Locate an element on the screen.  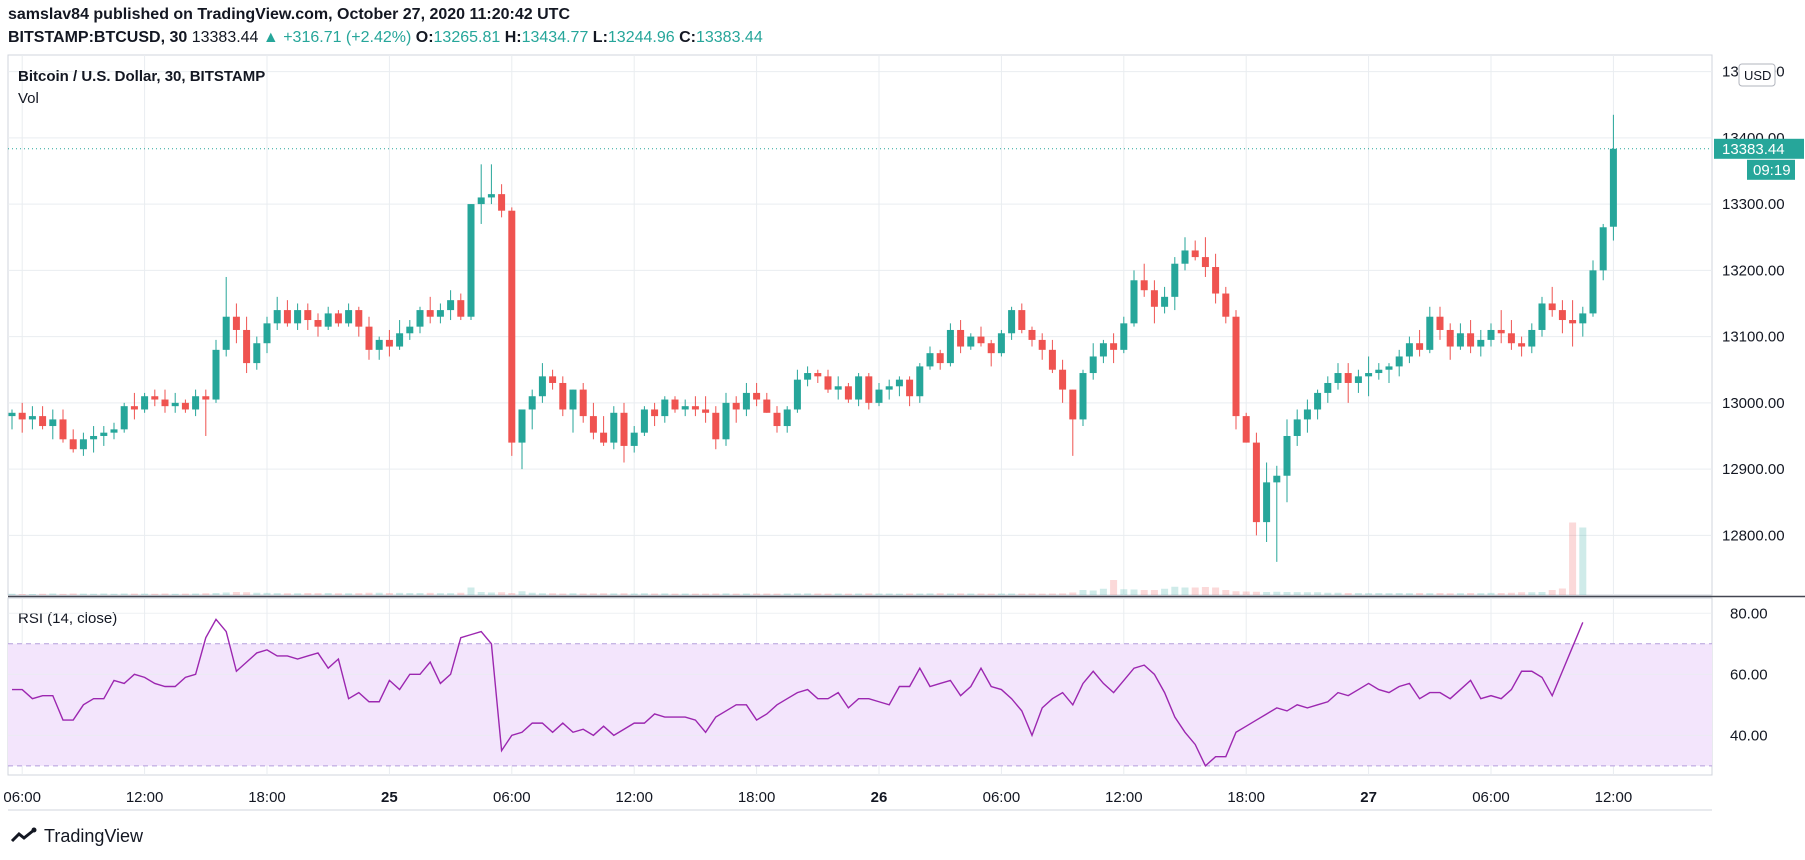
low-value: 13244.96 is located at coordinates (641, 37).